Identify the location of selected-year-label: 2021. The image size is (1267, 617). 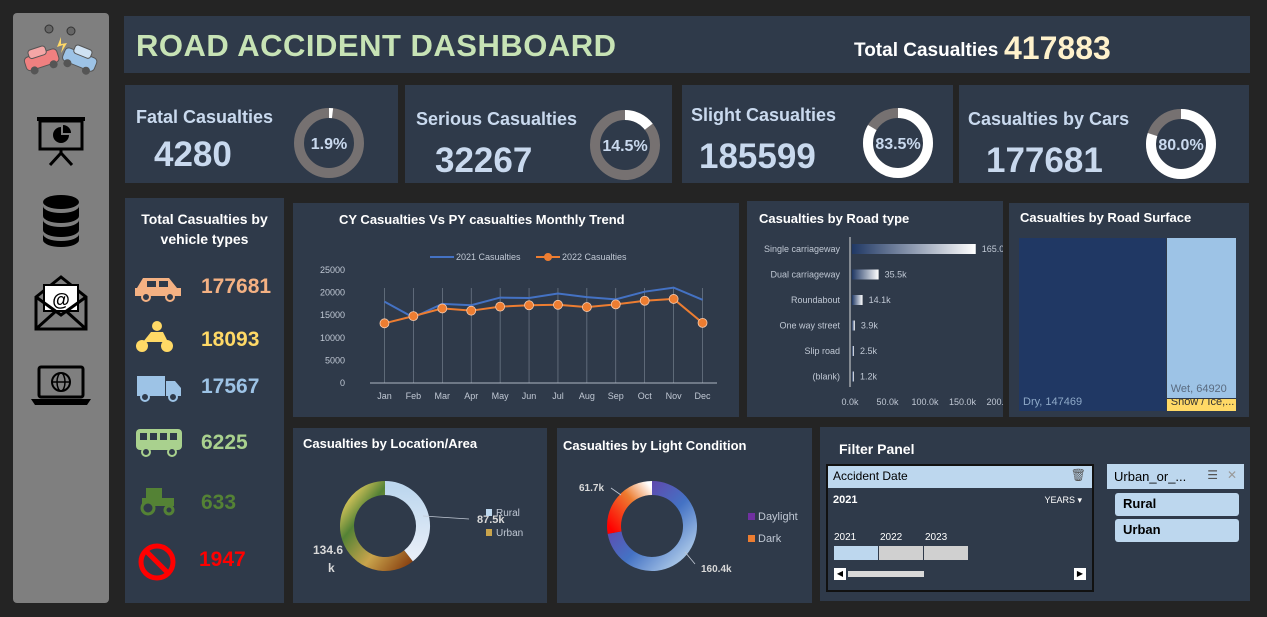
(845, 500).